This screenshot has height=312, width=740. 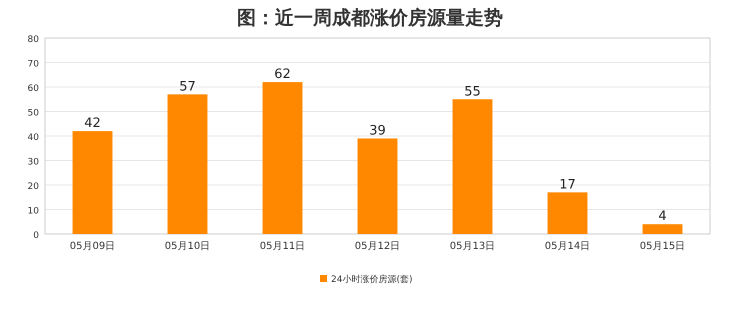 I want to click on x-tick-label: 05月09日, so click(x=93, y=246).